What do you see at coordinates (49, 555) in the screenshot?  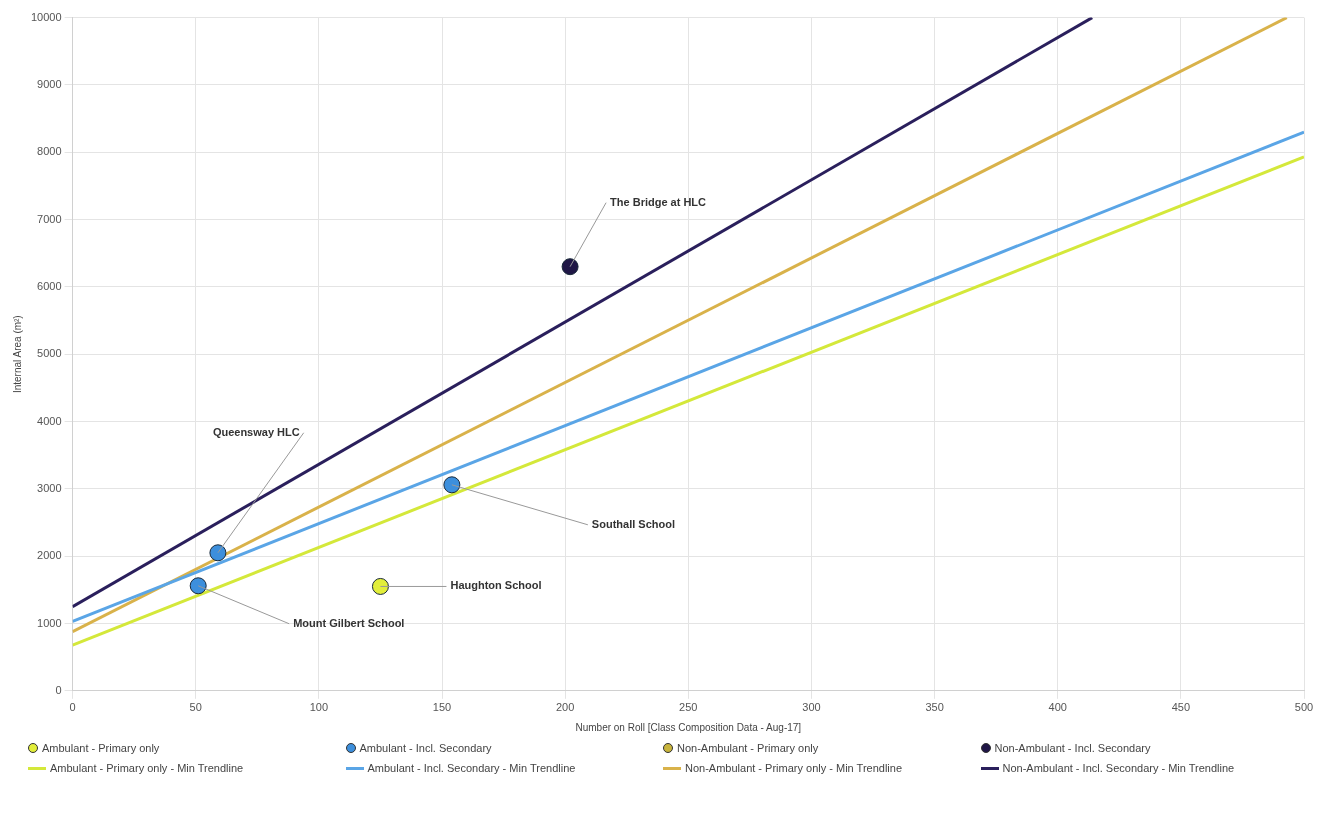 I see `y-tick-label: 2000` at bounding box center [49, 555].